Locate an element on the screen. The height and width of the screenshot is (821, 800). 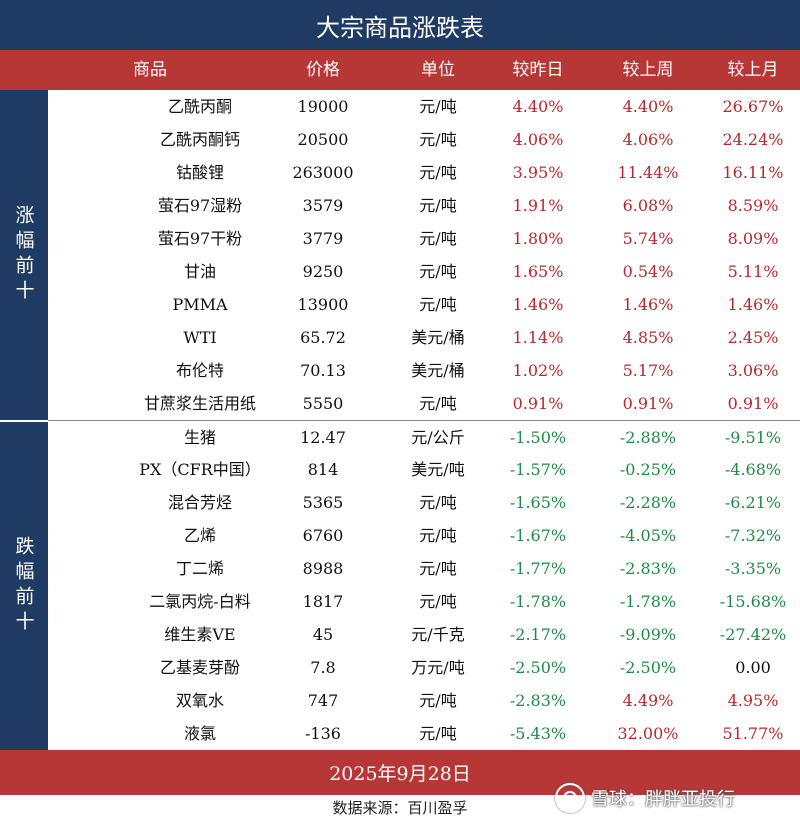
monthly-change-cell: -6.21% is located at coordinates (753, 502).